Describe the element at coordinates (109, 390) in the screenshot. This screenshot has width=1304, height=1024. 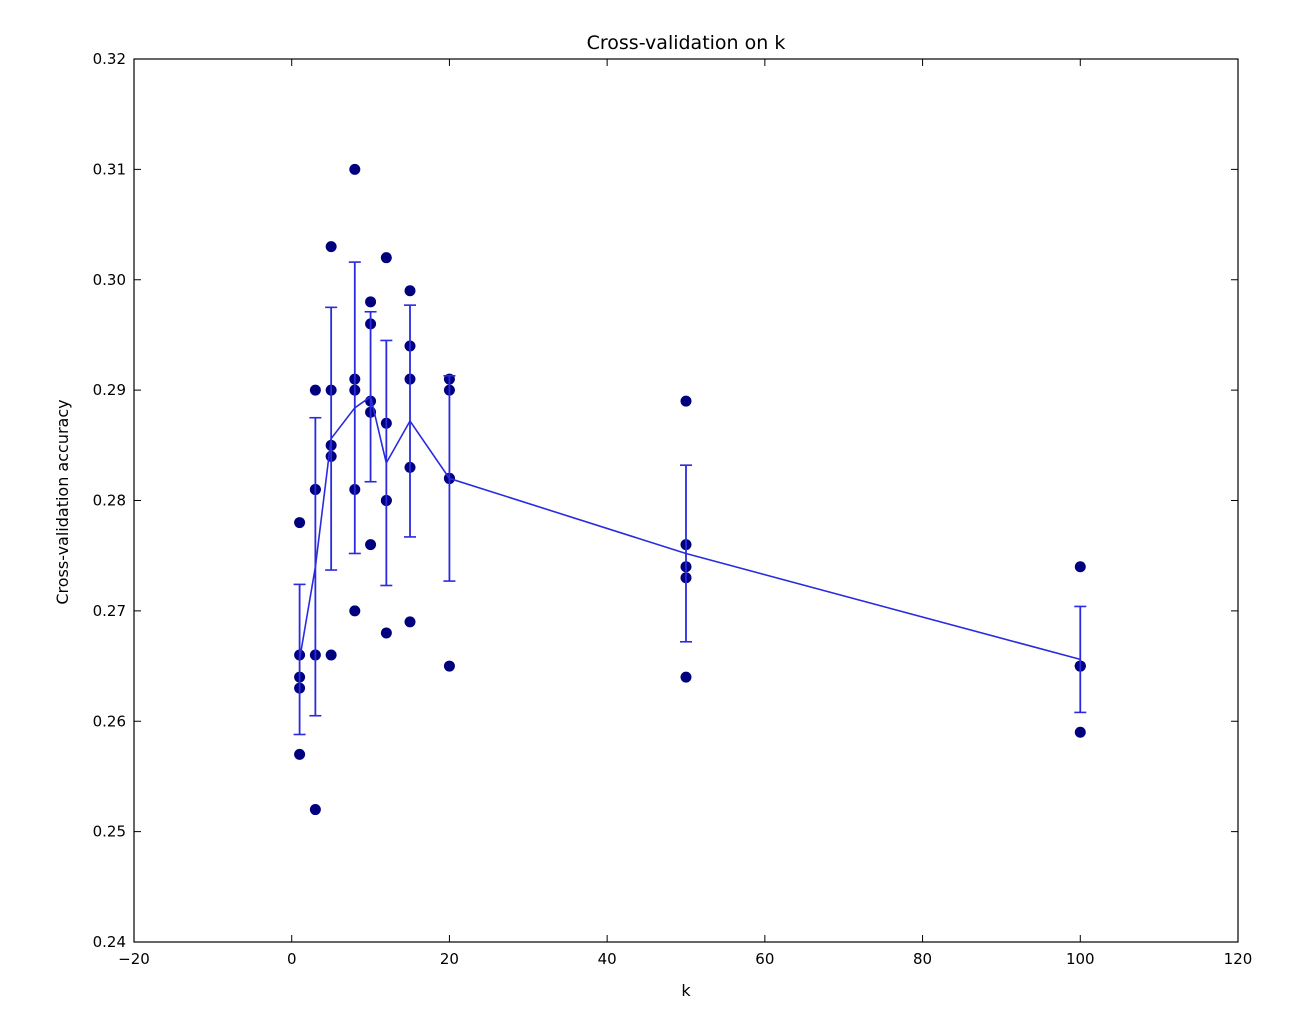
I see `y-tick-label: 0.29` at that location.